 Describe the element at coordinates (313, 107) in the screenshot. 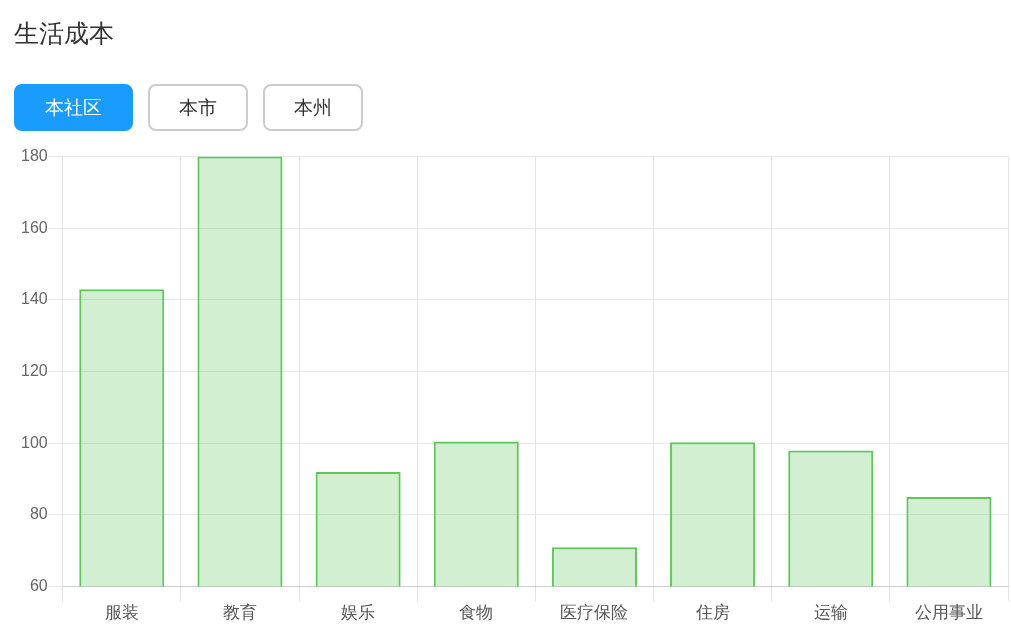

I see `text: 本州` at that location.